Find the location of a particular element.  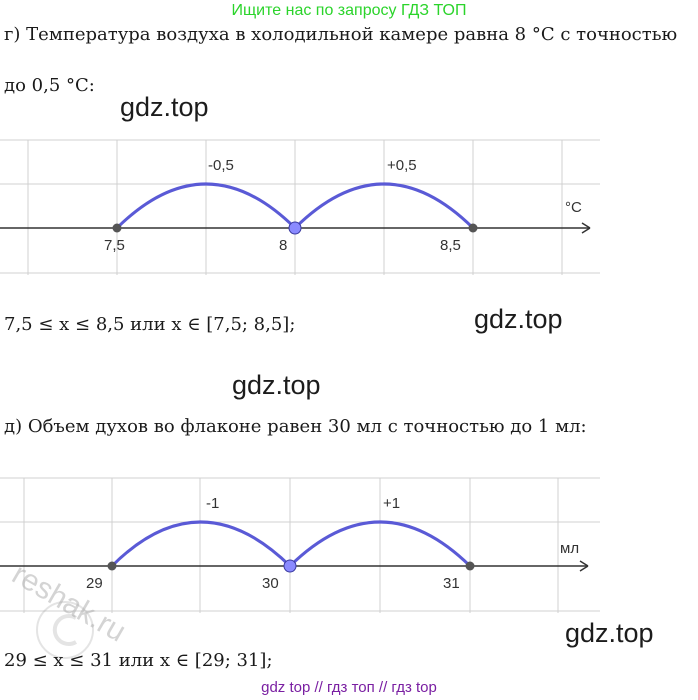

arc-label: -1 is located at coordinates (212, 503).